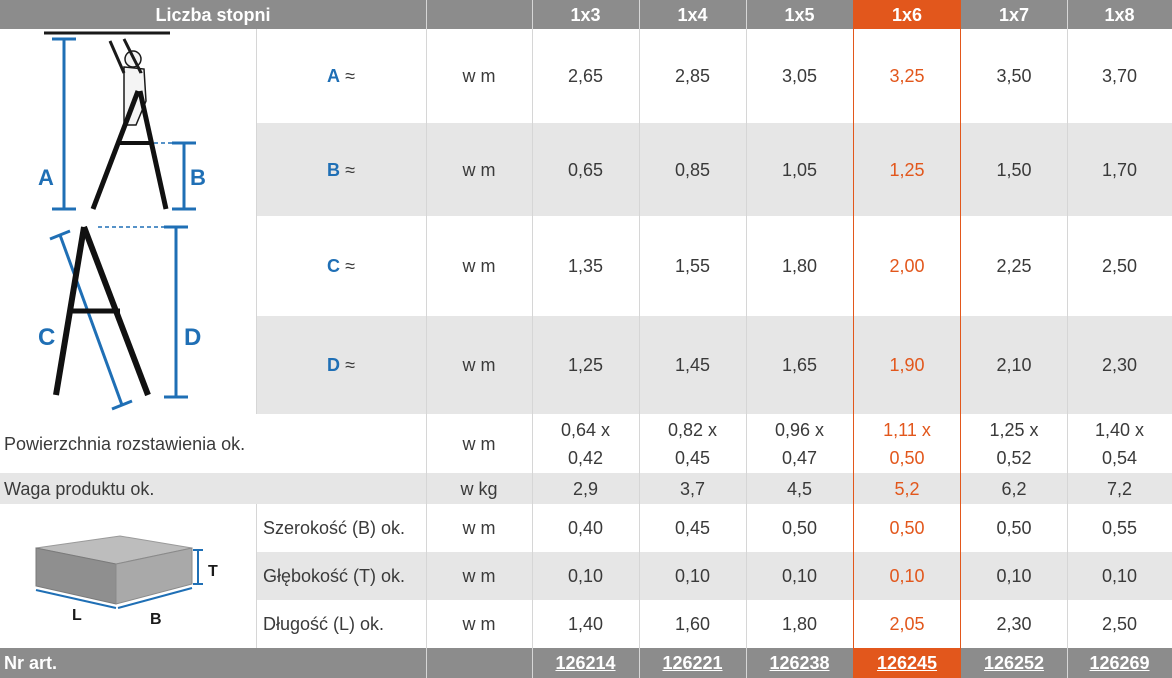  Describe the element at coordinates (1014, 14) in the screenshot. I see `column-header: 1x7` at that location.